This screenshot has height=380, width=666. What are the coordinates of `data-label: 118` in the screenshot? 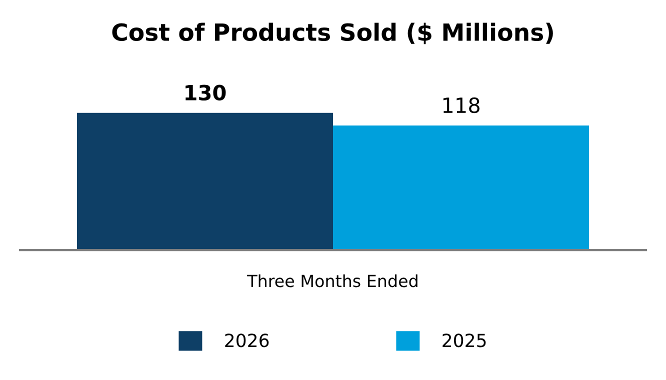 It's located at (461, 105).